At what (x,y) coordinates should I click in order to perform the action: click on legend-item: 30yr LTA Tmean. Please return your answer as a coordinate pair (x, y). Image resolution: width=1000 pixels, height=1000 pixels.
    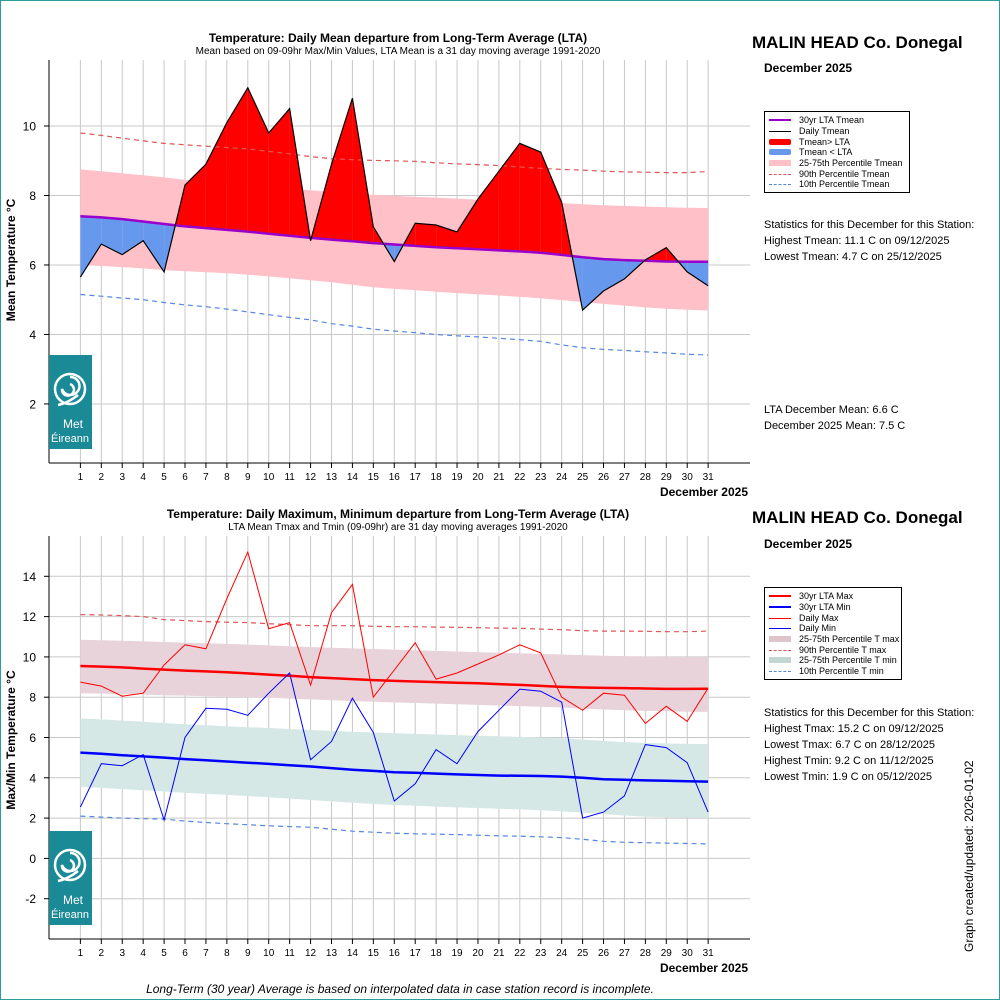
    Looking at the image, I should click on (837, 120).